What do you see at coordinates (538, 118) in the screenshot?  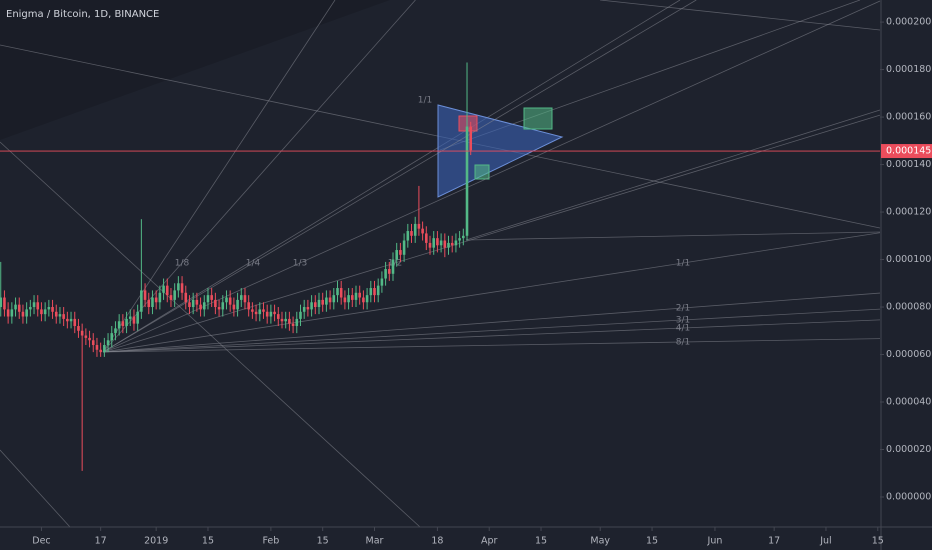 I see `green-box` at bounding box center [538, 118].